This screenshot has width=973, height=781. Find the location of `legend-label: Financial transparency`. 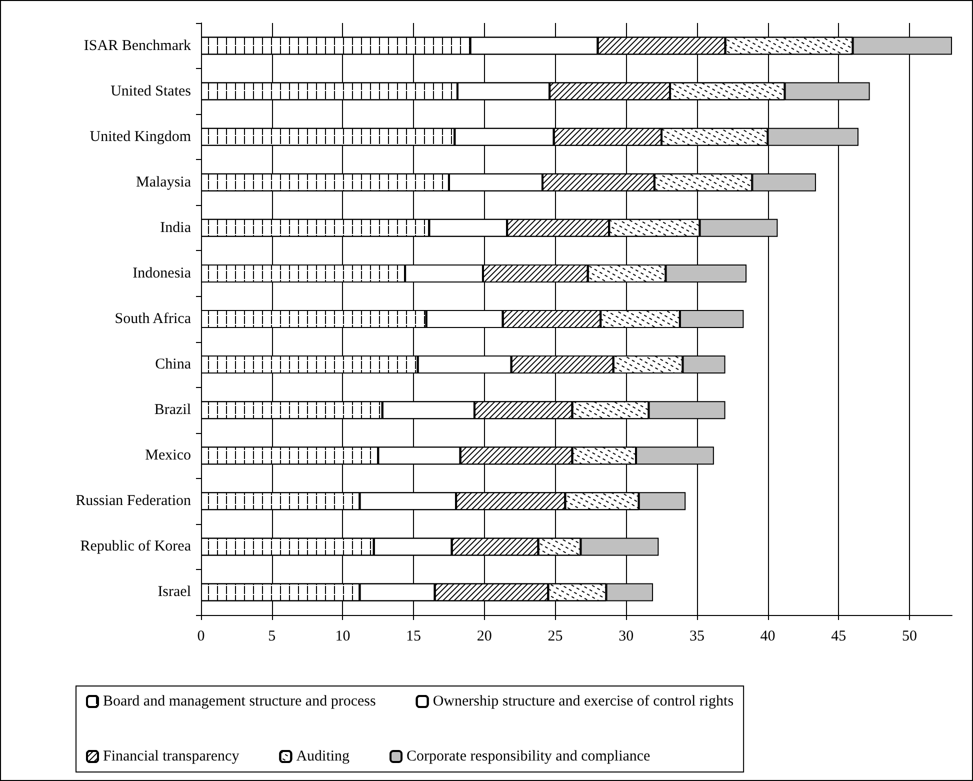

legend-label: Financial transparency is located at coordinates (171, 756).